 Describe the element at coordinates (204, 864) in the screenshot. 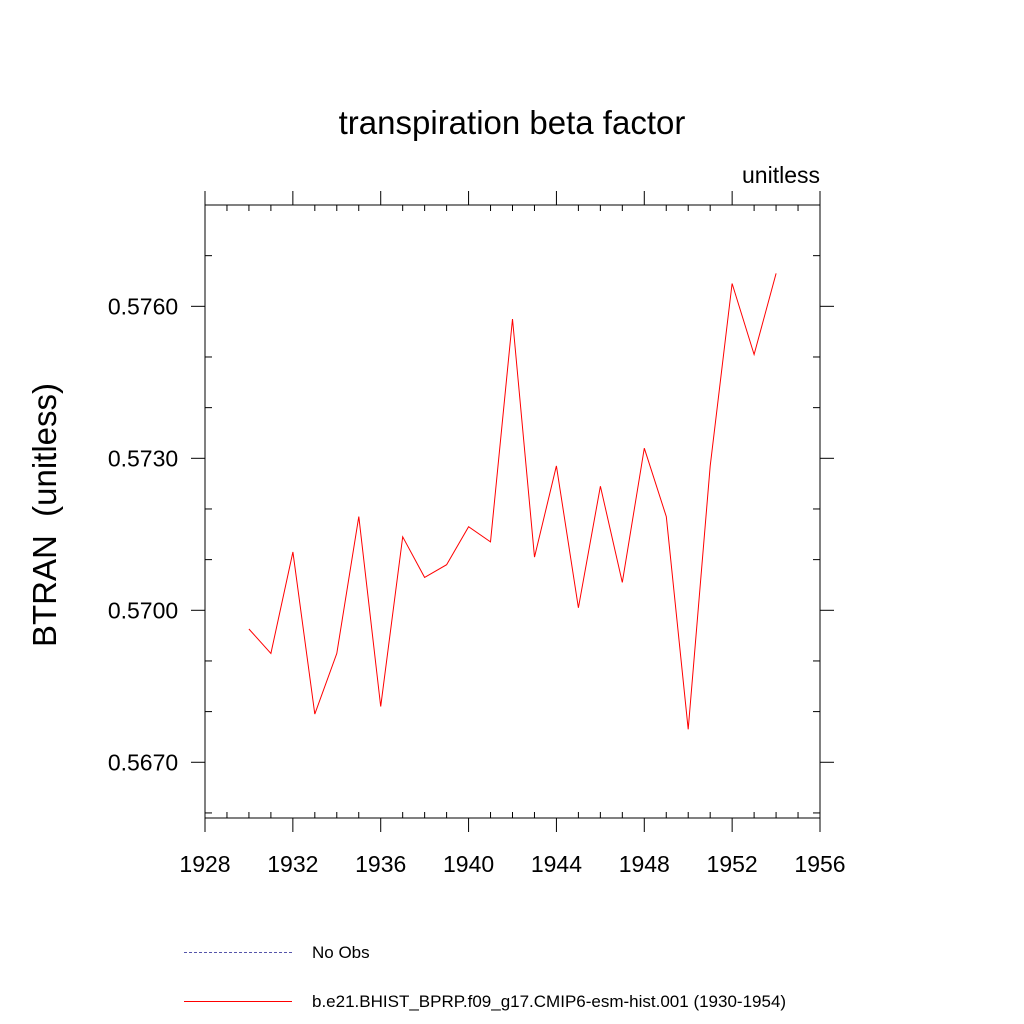

I see `x-tick-label: 1928` at that location.